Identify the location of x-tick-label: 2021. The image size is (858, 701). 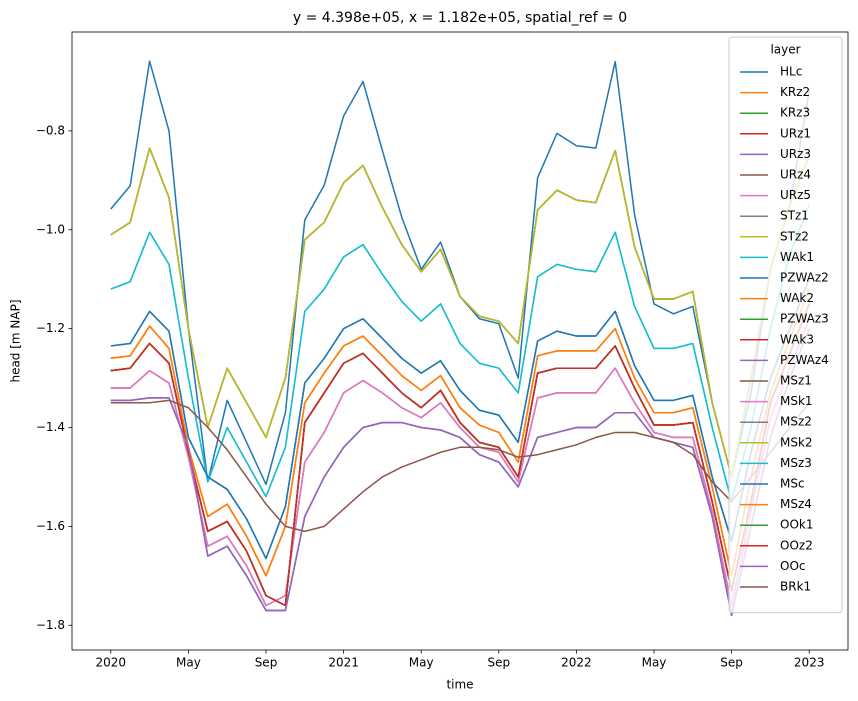
(343, 663).